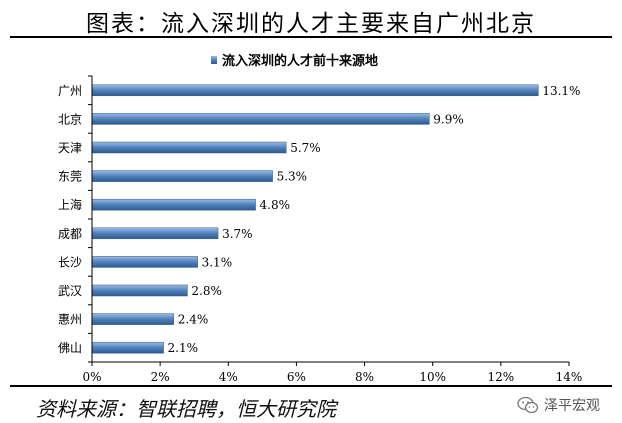 This screenshot has width=622, height=423. I want to click on x-tick-label: 8%, so click(364, 376).